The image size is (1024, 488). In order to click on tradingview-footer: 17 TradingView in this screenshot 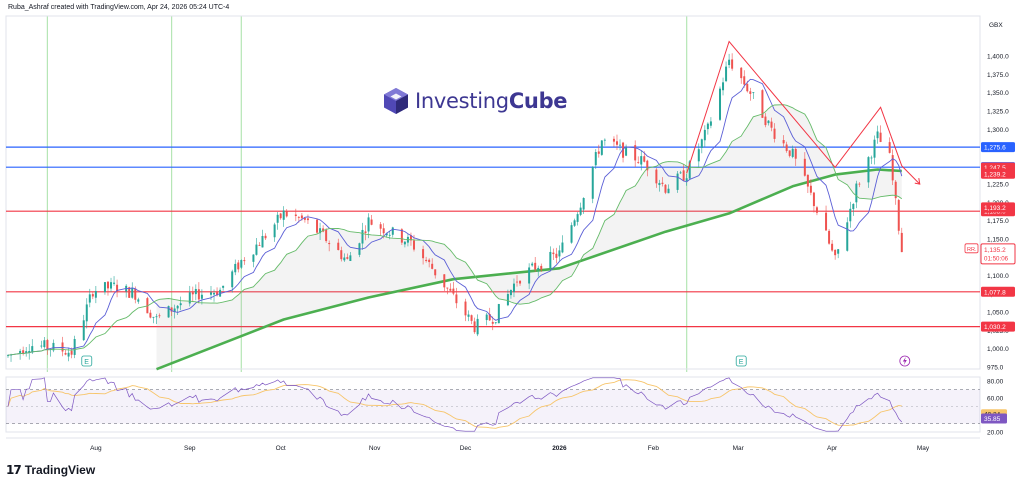, I will do `click(50, 470)`.